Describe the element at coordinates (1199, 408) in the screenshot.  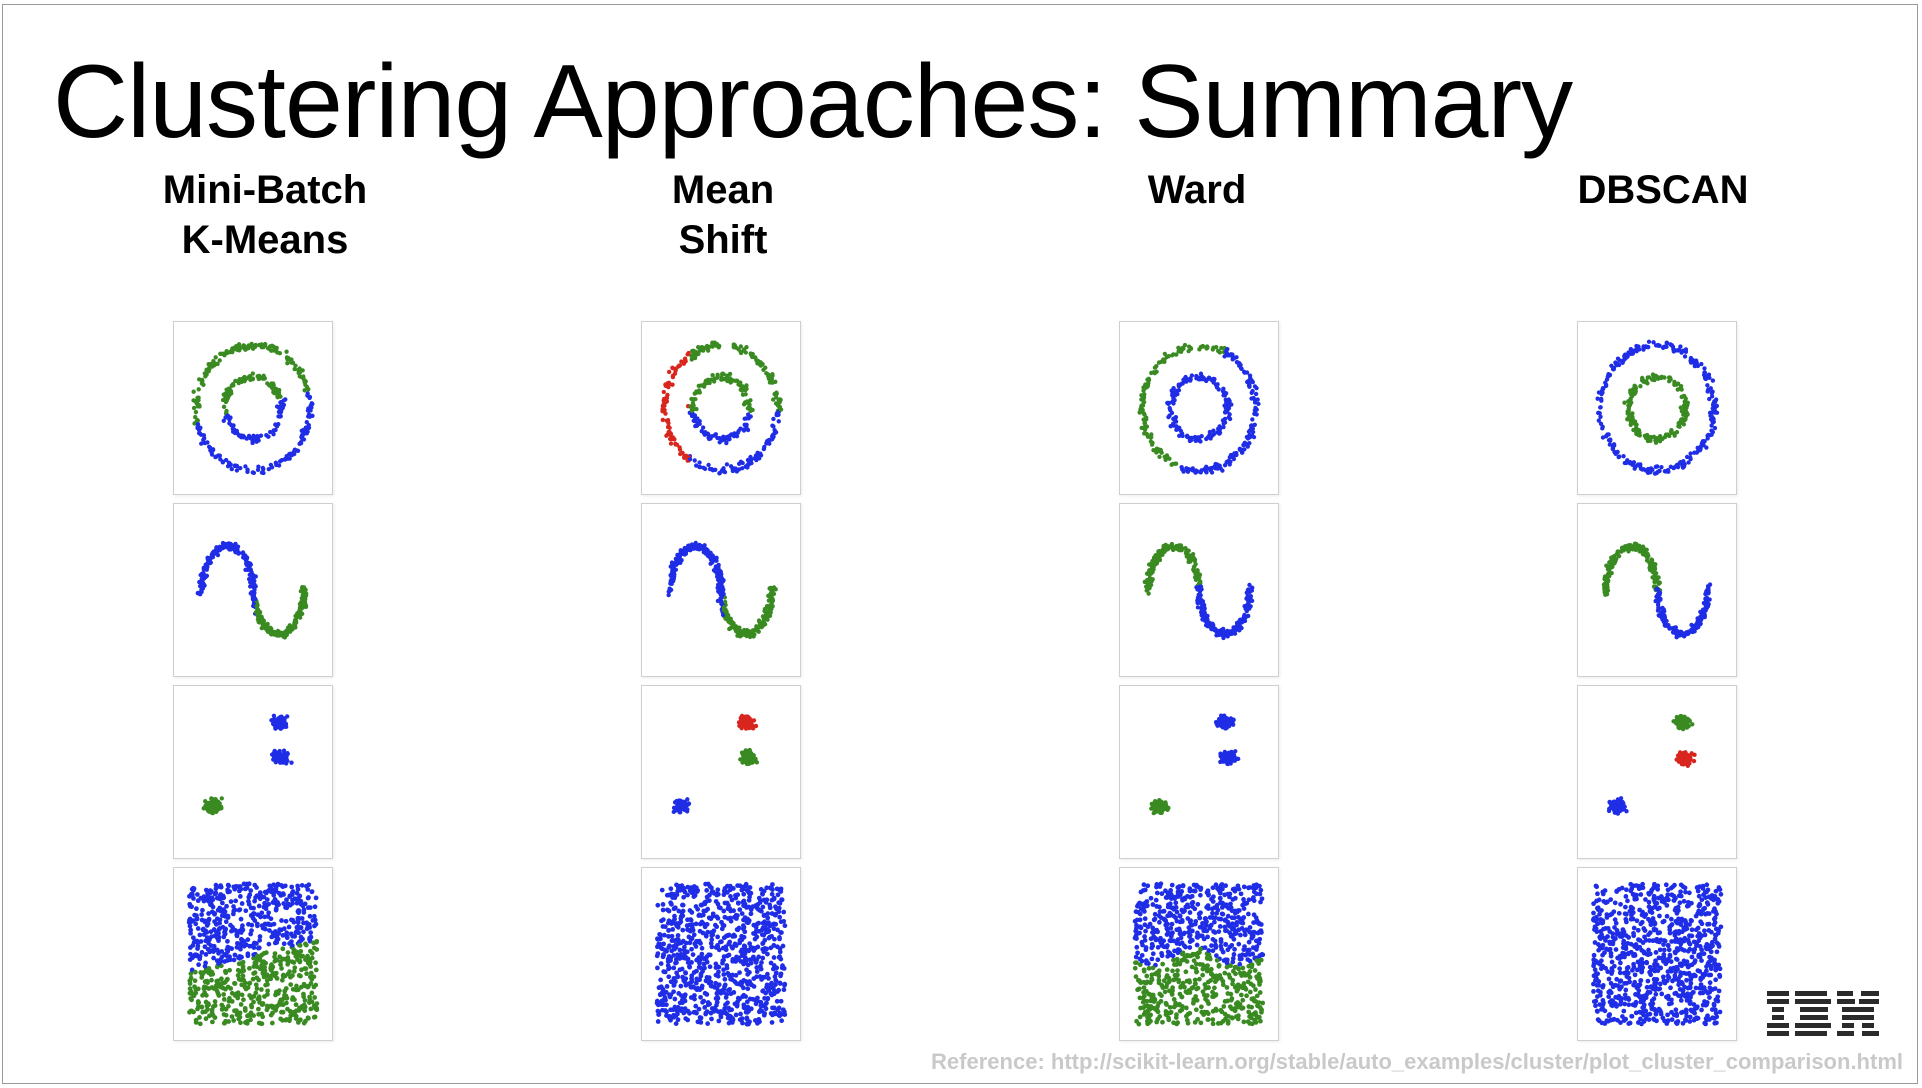
I see `panel-ward-noisy-circles` at that location.